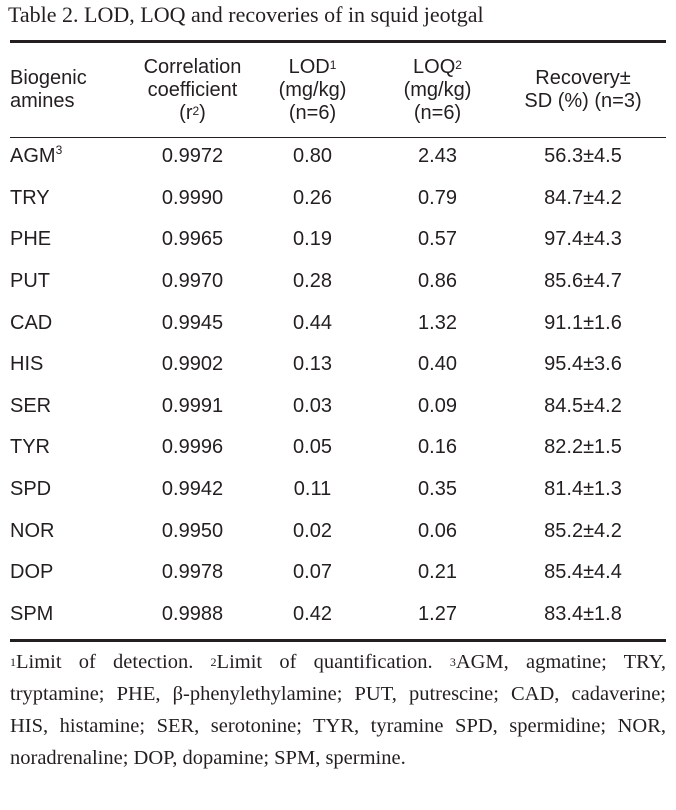 This screenshot has height=810, width=676. What do you see at coordinates (192, 489) in the screenshot?
I see `cell-correlation: 0.9942` at bounding box center [192, 489].